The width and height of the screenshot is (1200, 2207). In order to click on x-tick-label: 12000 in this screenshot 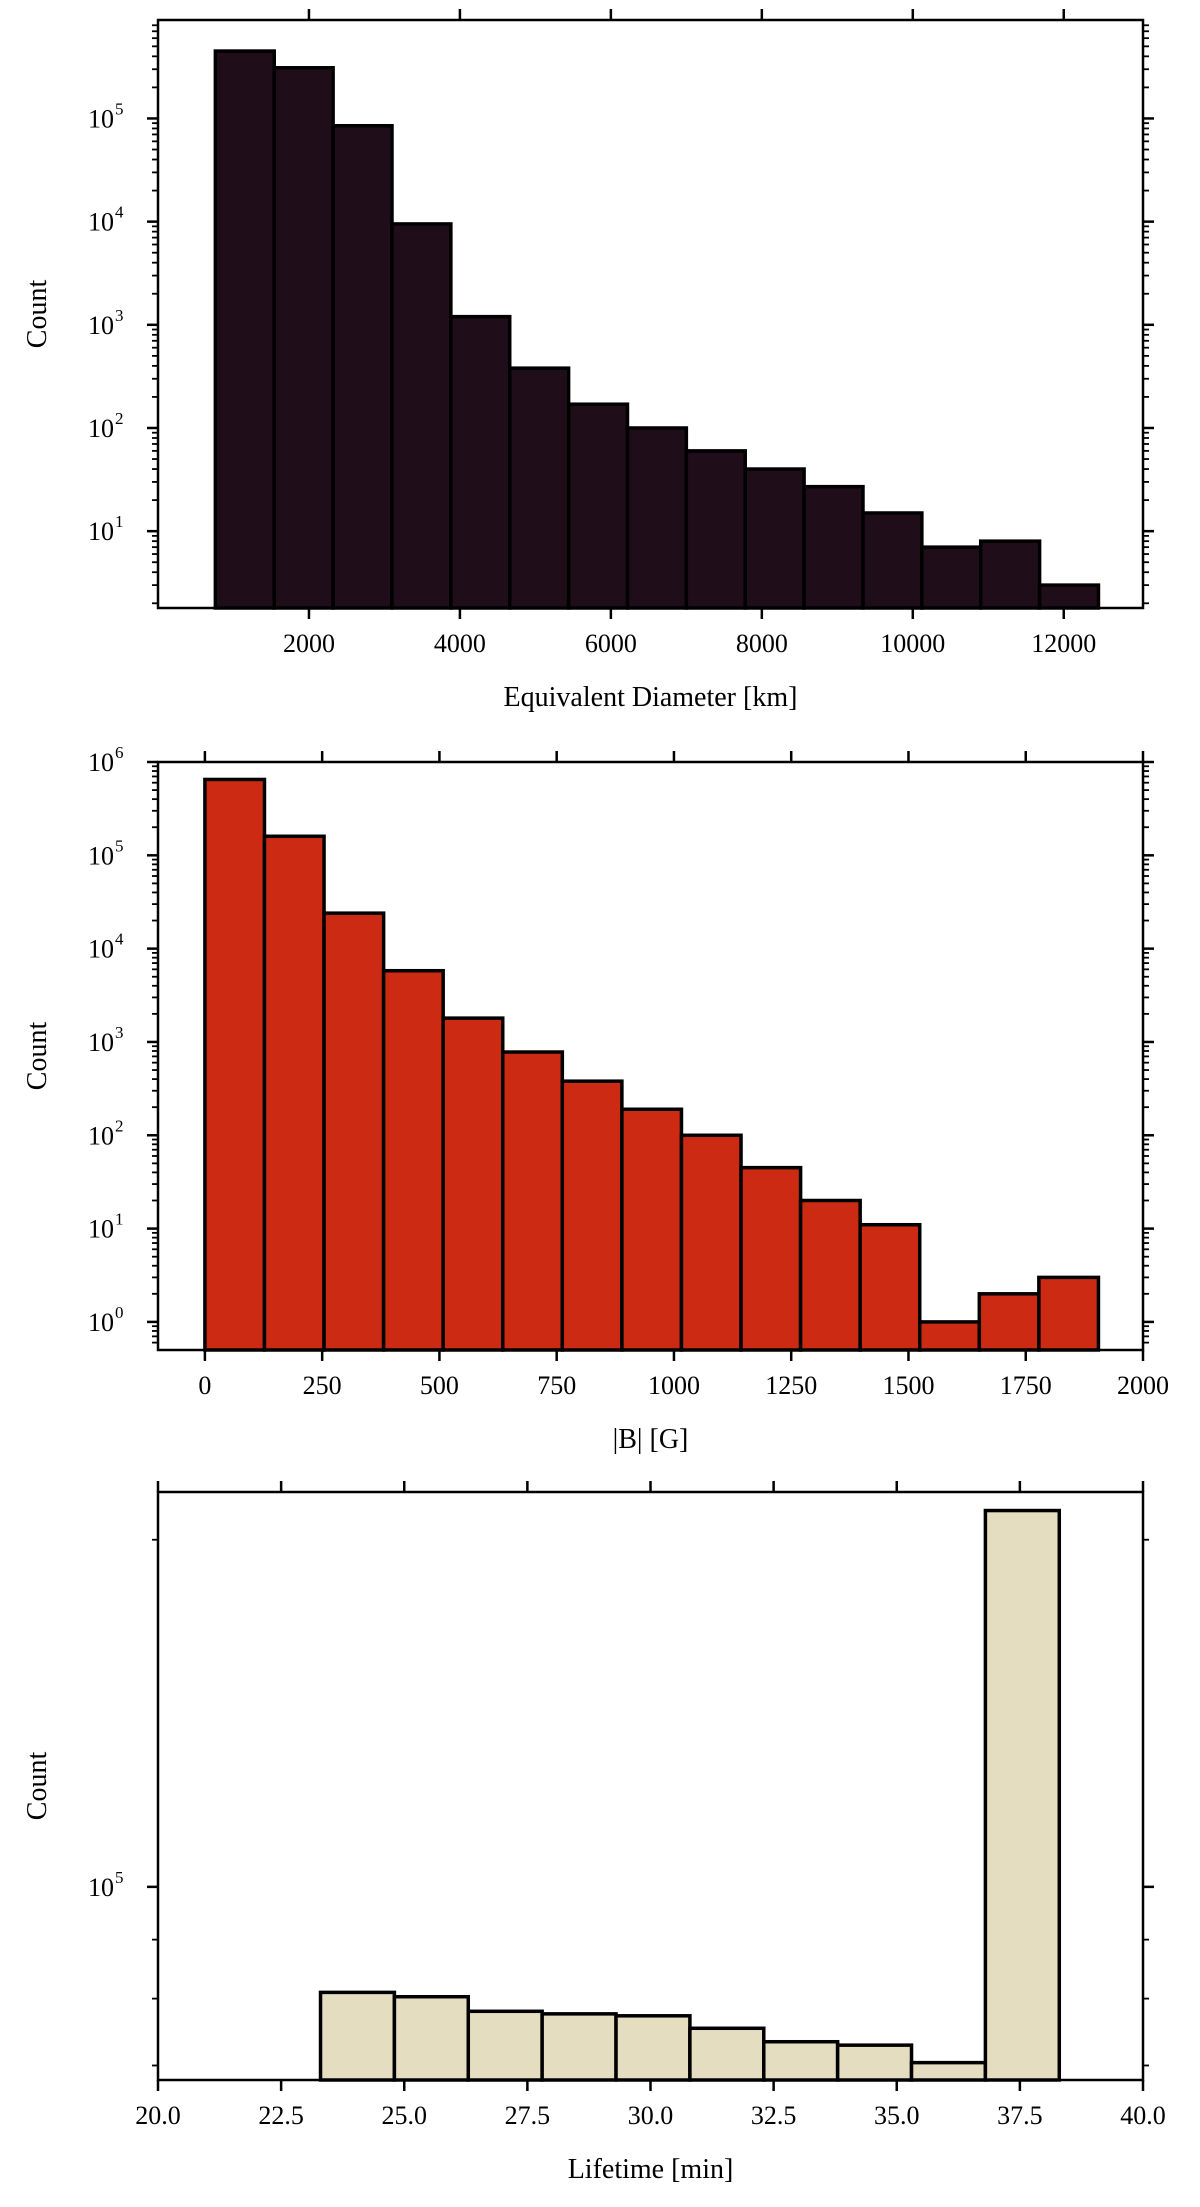, I will do `click(1063, 643)`.